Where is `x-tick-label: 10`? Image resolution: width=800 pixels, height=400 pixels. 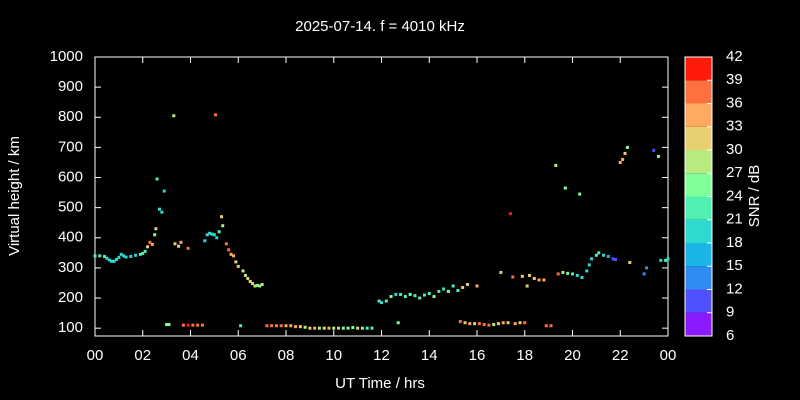
x-tick-label: 10 is located at coordinates (333, 355).